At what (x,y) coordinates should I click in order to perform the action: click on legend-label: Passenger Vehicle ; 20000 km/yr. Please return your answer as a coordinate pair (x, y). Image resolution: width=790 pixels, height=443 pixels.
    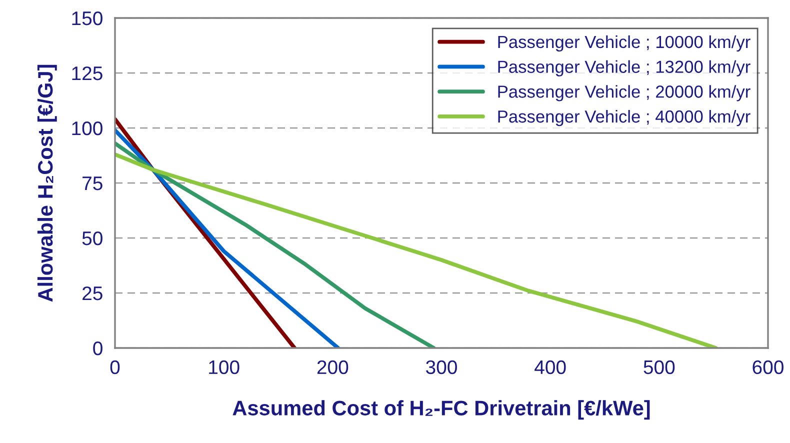
    Looking at the image, I should click on (624, 93).